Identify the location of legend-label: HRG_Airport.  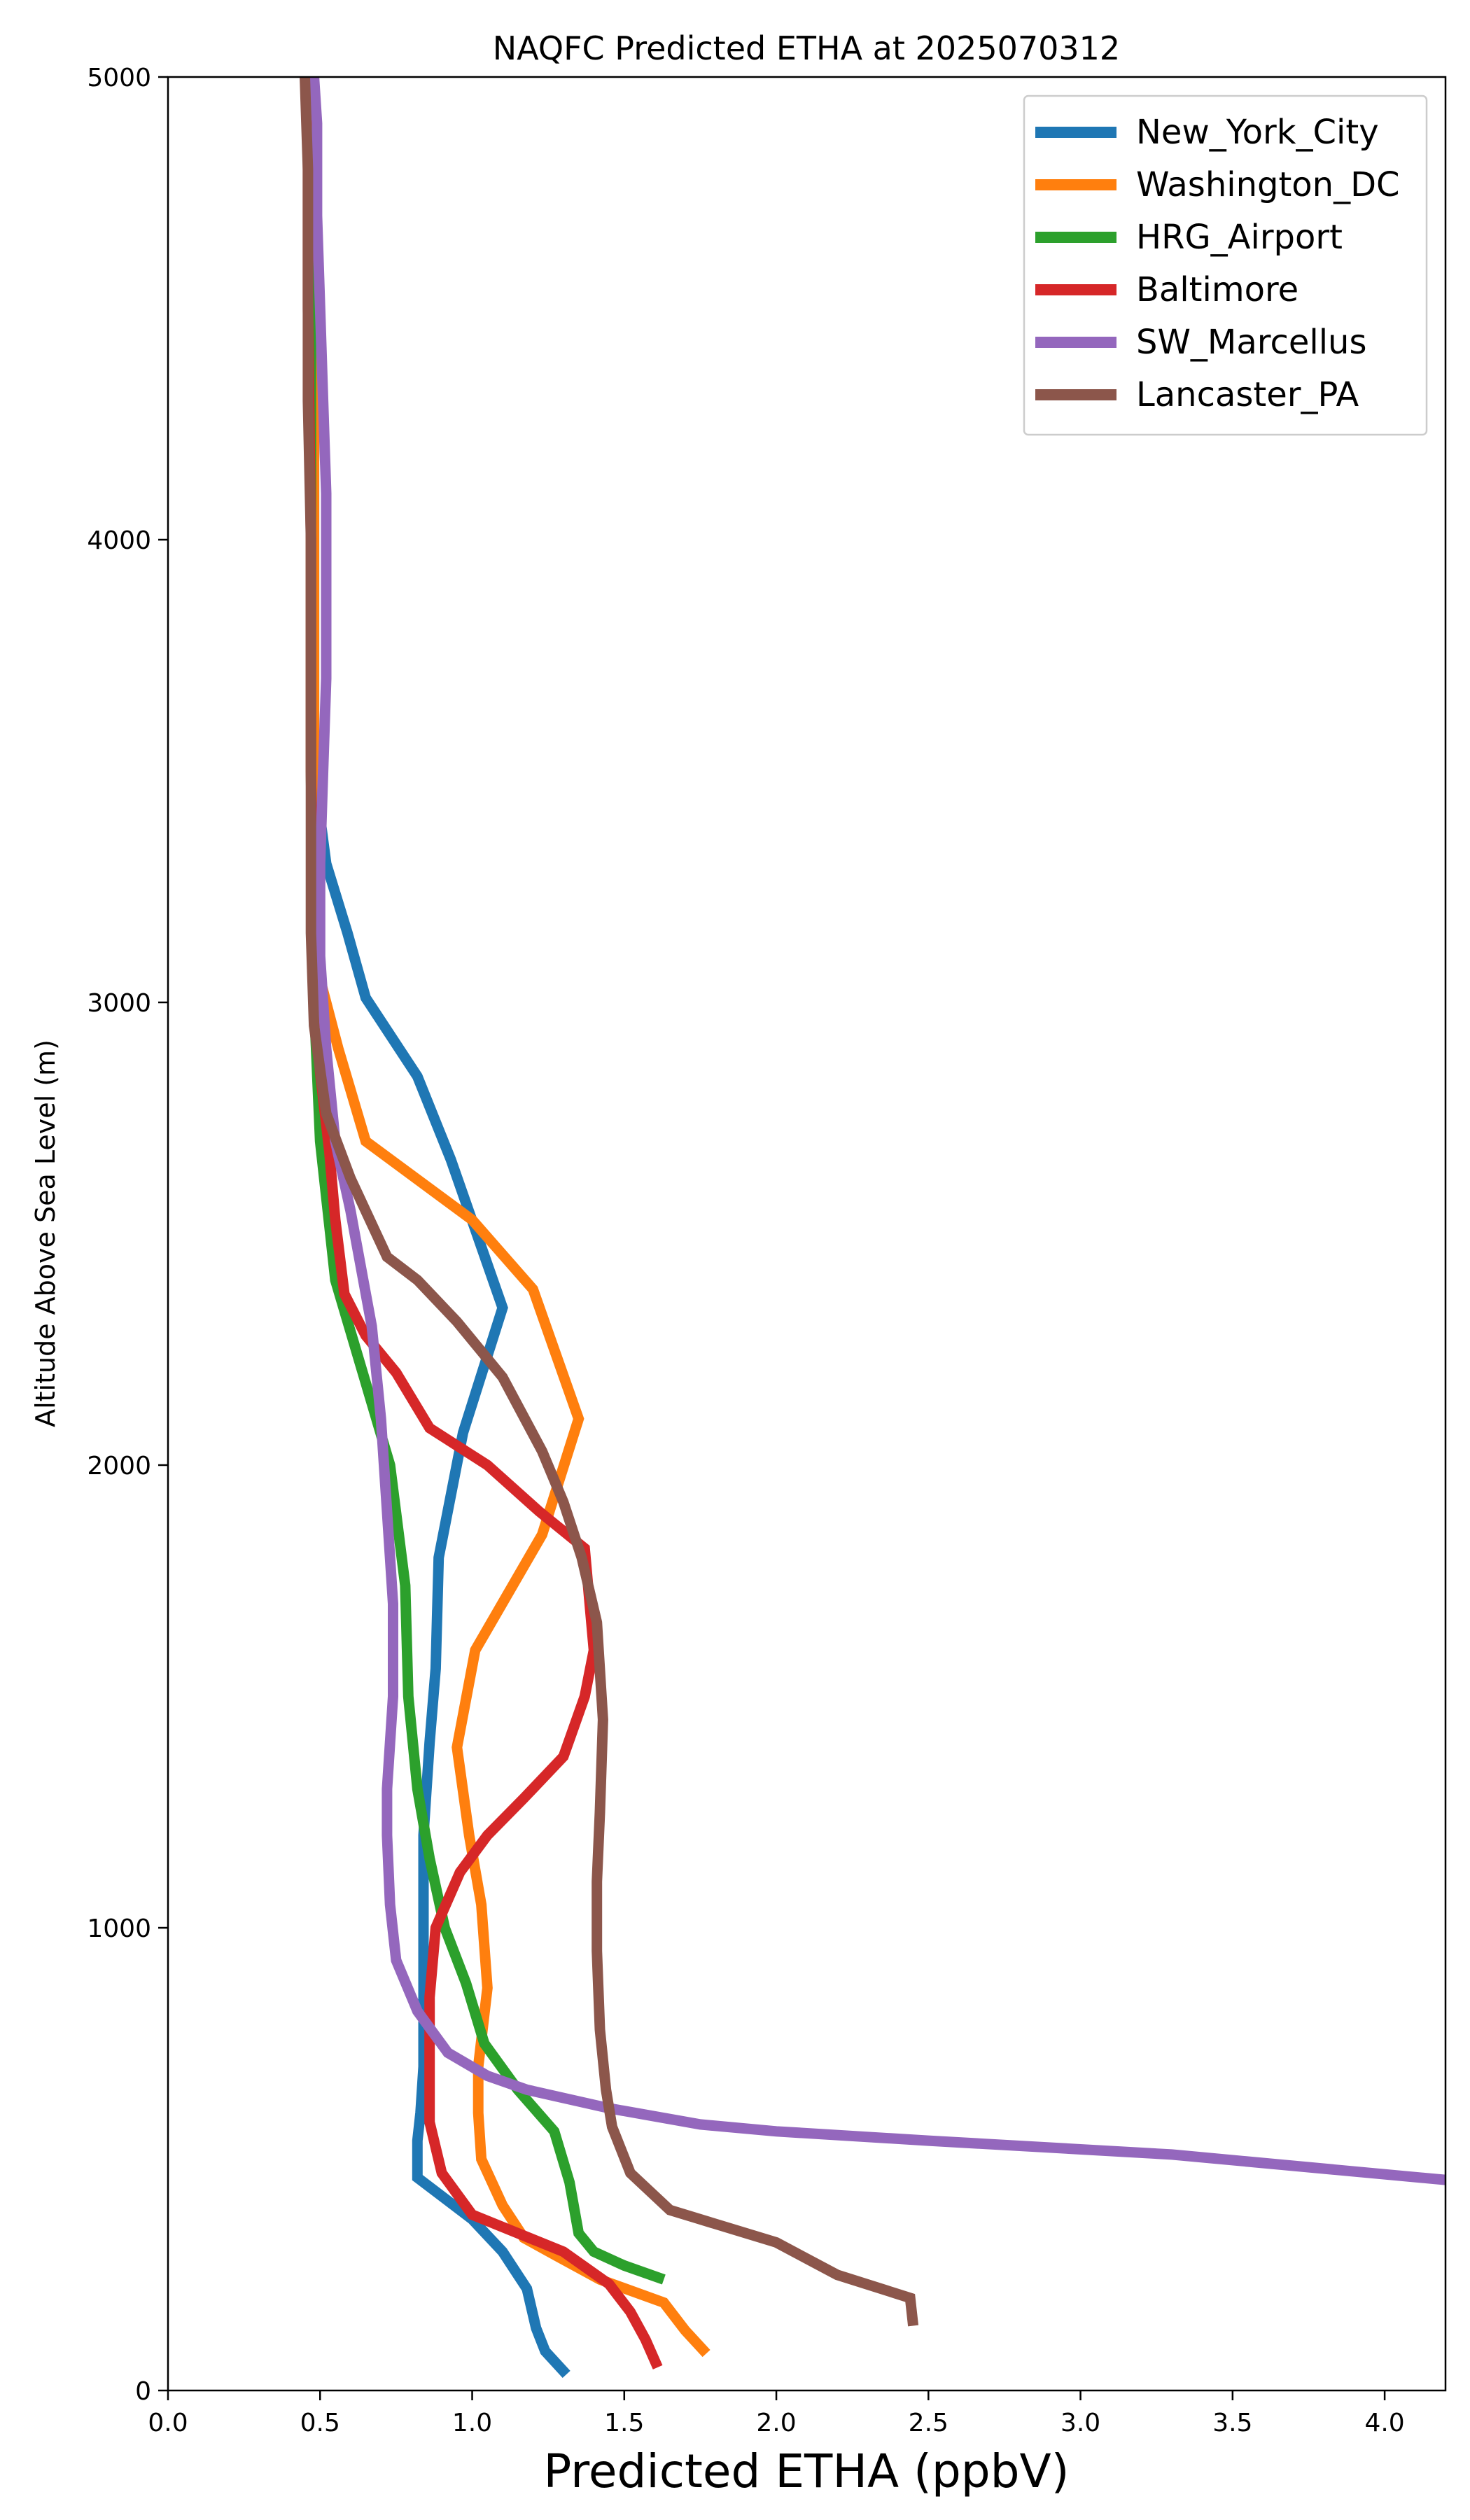
(1239, 237).